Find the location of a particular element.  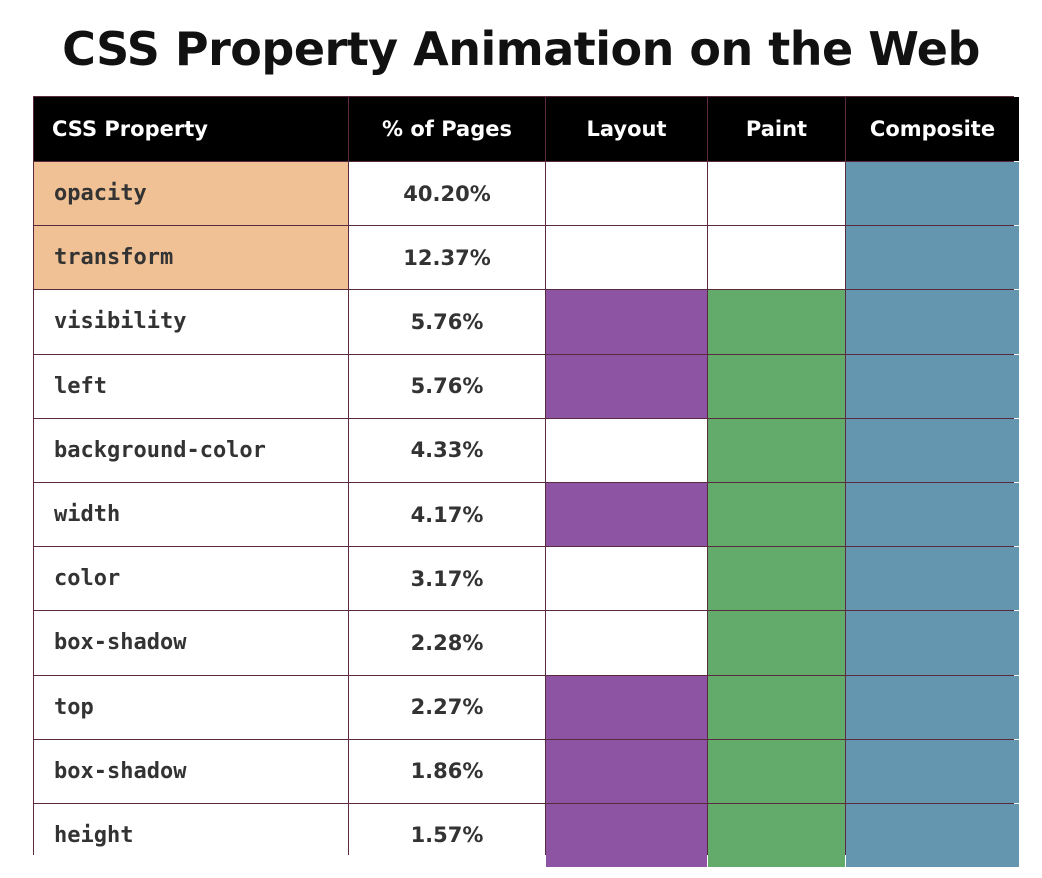

percent-cell: 1.86% is located at coordinates (447, 771).